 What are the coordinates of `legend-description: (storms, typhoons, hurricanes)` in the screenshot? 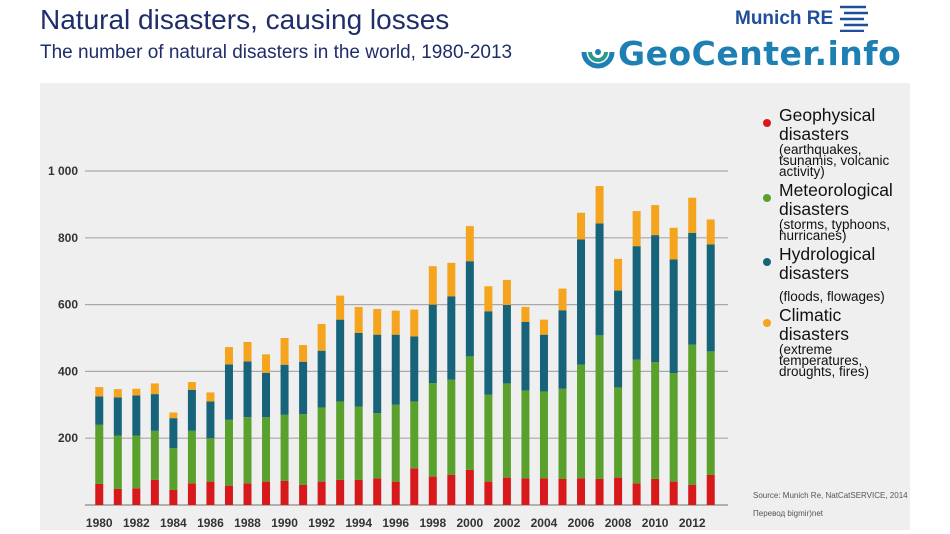 It's located at (835, 230).